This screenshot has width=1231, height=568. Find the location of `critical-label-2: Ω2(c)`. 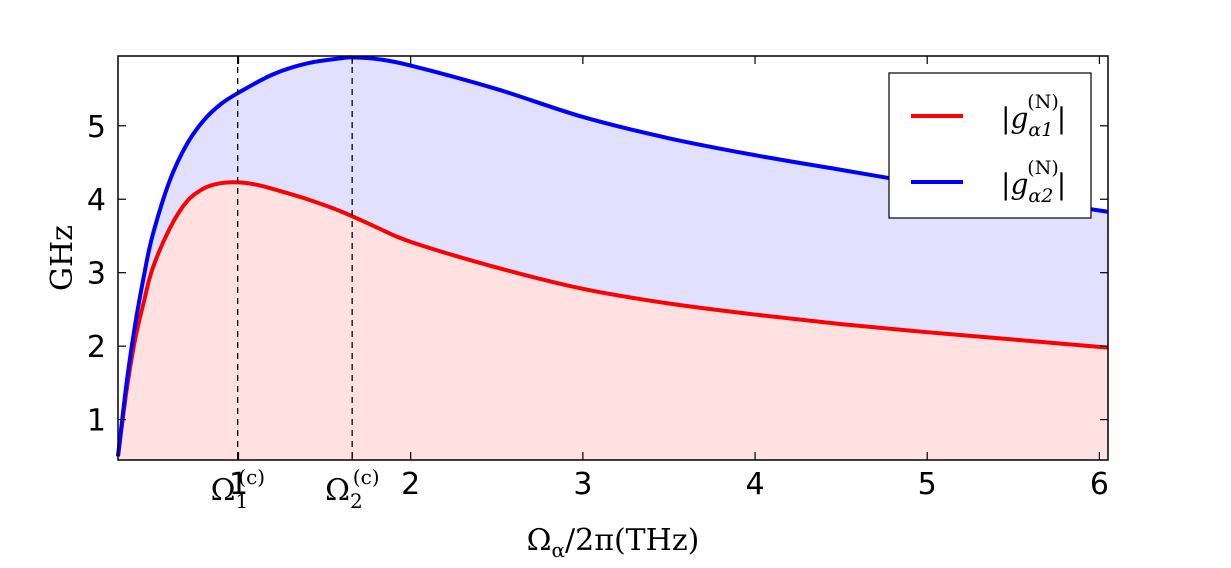

critical-label-2: Ω2(c) is located at coordinates (352, 489).